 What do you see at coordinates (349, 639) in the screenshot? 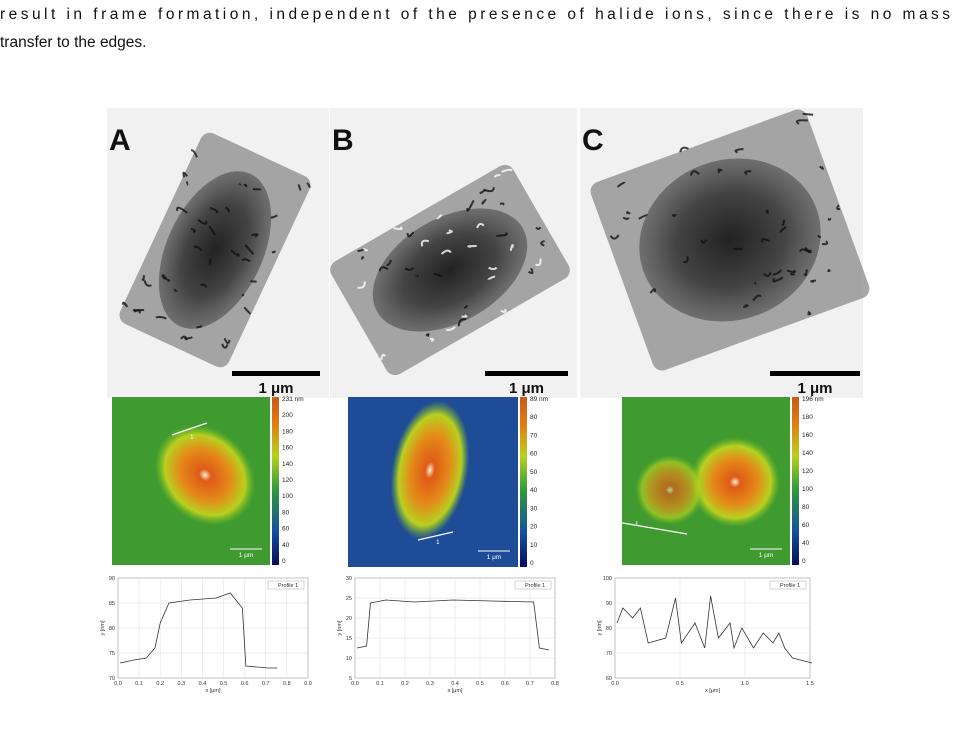
I see `y-tick-label: 15` at bounding box center [349, 639].